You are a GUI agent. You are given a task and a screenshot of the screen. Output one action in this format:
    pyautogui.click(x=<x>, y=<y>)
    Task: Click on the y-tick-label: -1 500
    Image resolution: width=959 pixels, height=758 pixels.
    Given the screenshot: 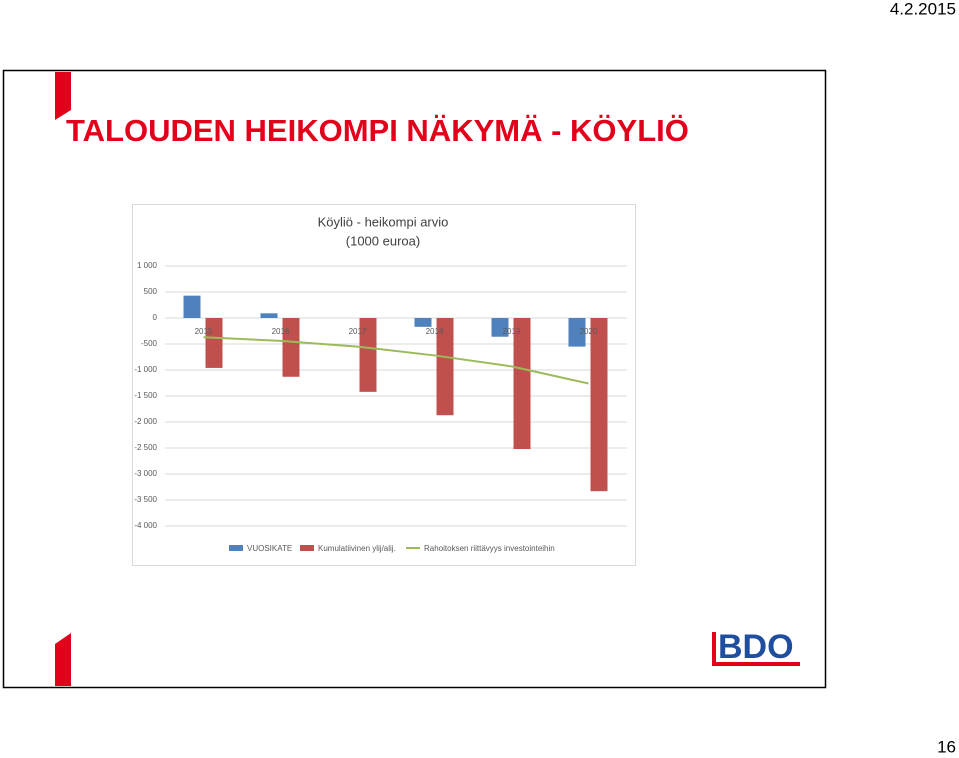 What is the action you would take?
    pyautogui.click(x=145, y=395)
    